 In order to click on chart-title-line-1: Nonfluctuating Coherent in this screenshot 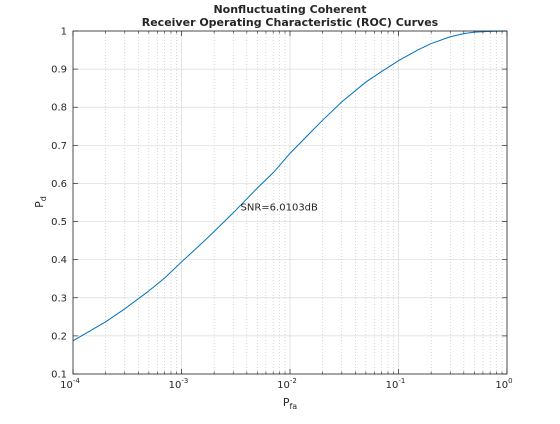, I will do `click(289, 9)`.